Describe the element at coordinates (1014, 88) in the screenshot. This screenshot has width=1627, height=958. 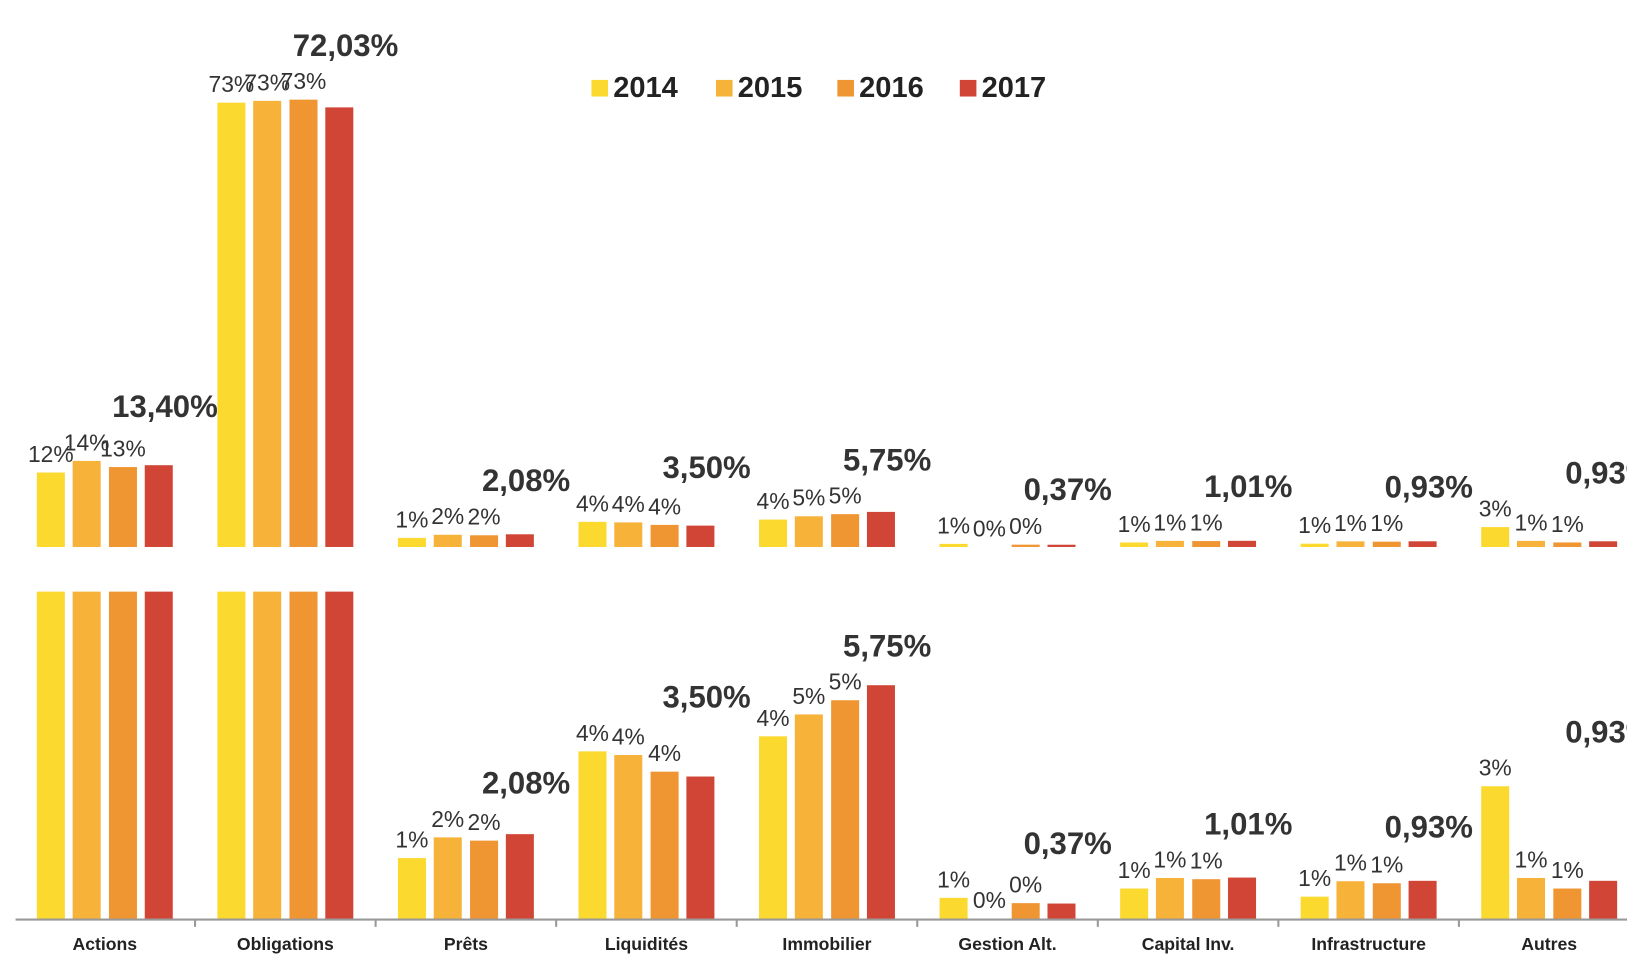
I see `legend-label: 2017` at that location.